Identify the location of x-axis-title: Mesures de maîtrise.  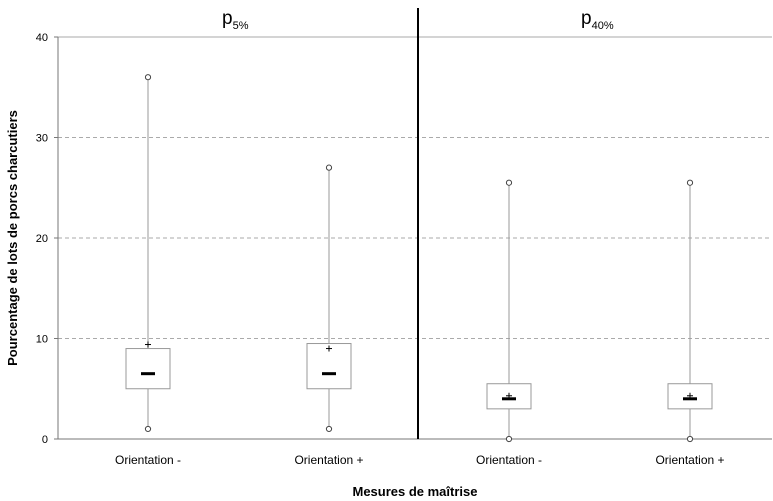
(414, 491).